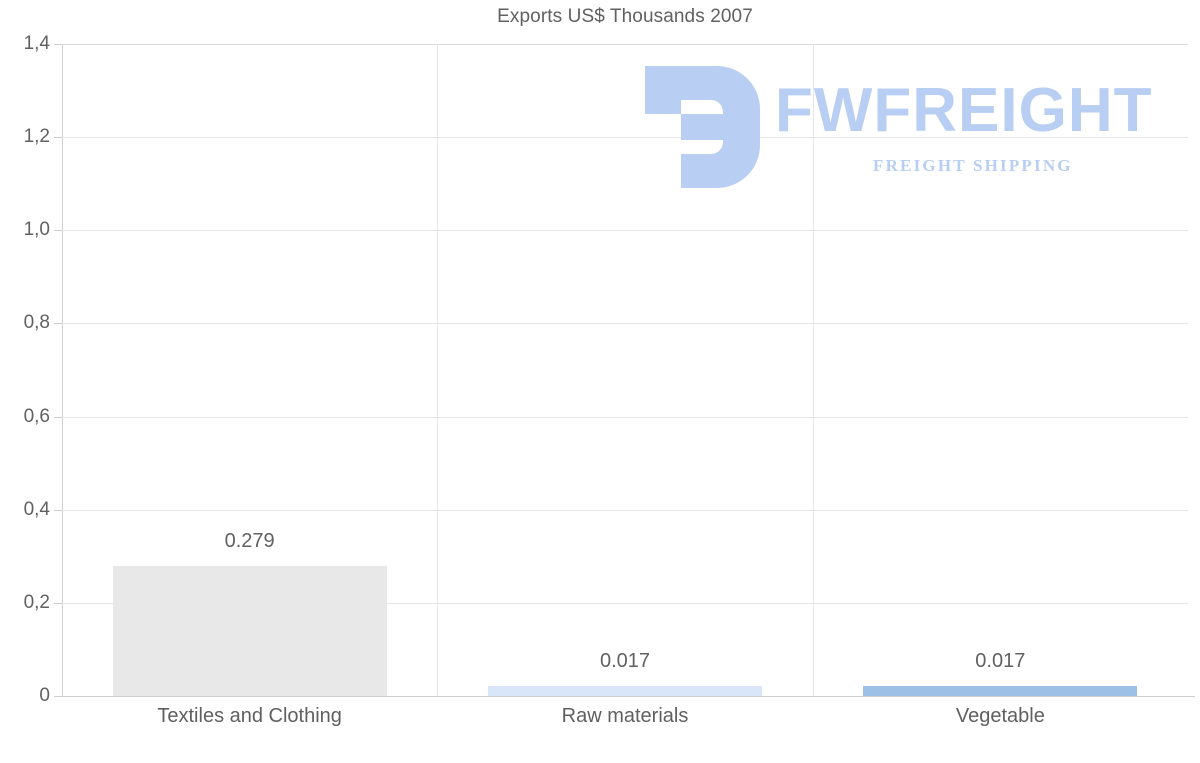 The width and height of the screenshot is (1200, 763). What do you see at coordinates (625, 16) in the screenshot?
I see `chart-title: Exports US$ Thousands 2007` at bounding box center [625, 16].